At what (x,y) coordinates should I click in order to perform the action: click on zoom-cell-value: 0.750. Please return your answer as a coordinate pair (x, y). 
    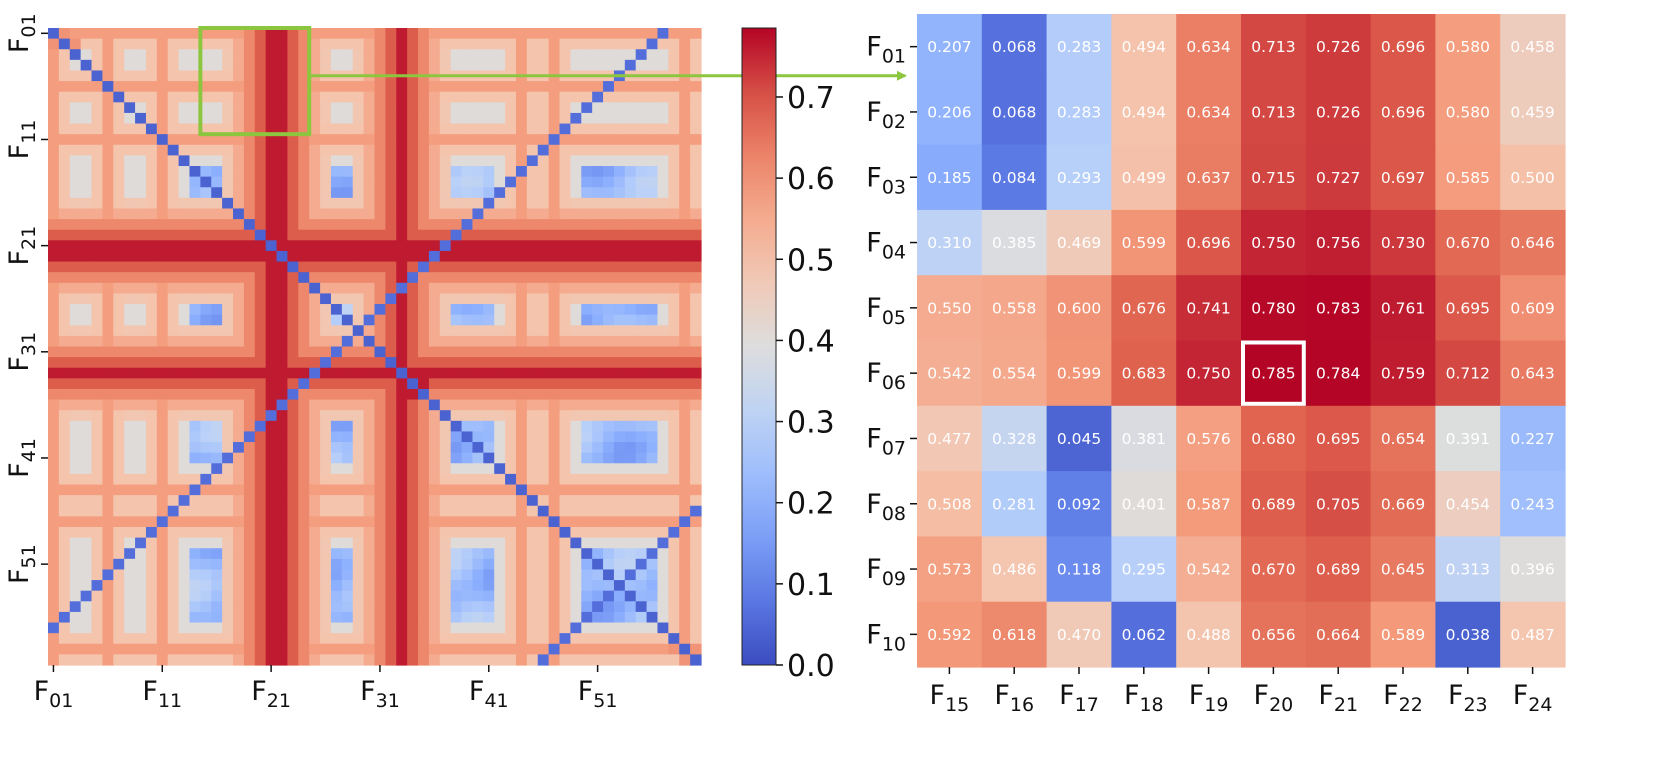
    Looking at the image, I should click on (1273, 243).